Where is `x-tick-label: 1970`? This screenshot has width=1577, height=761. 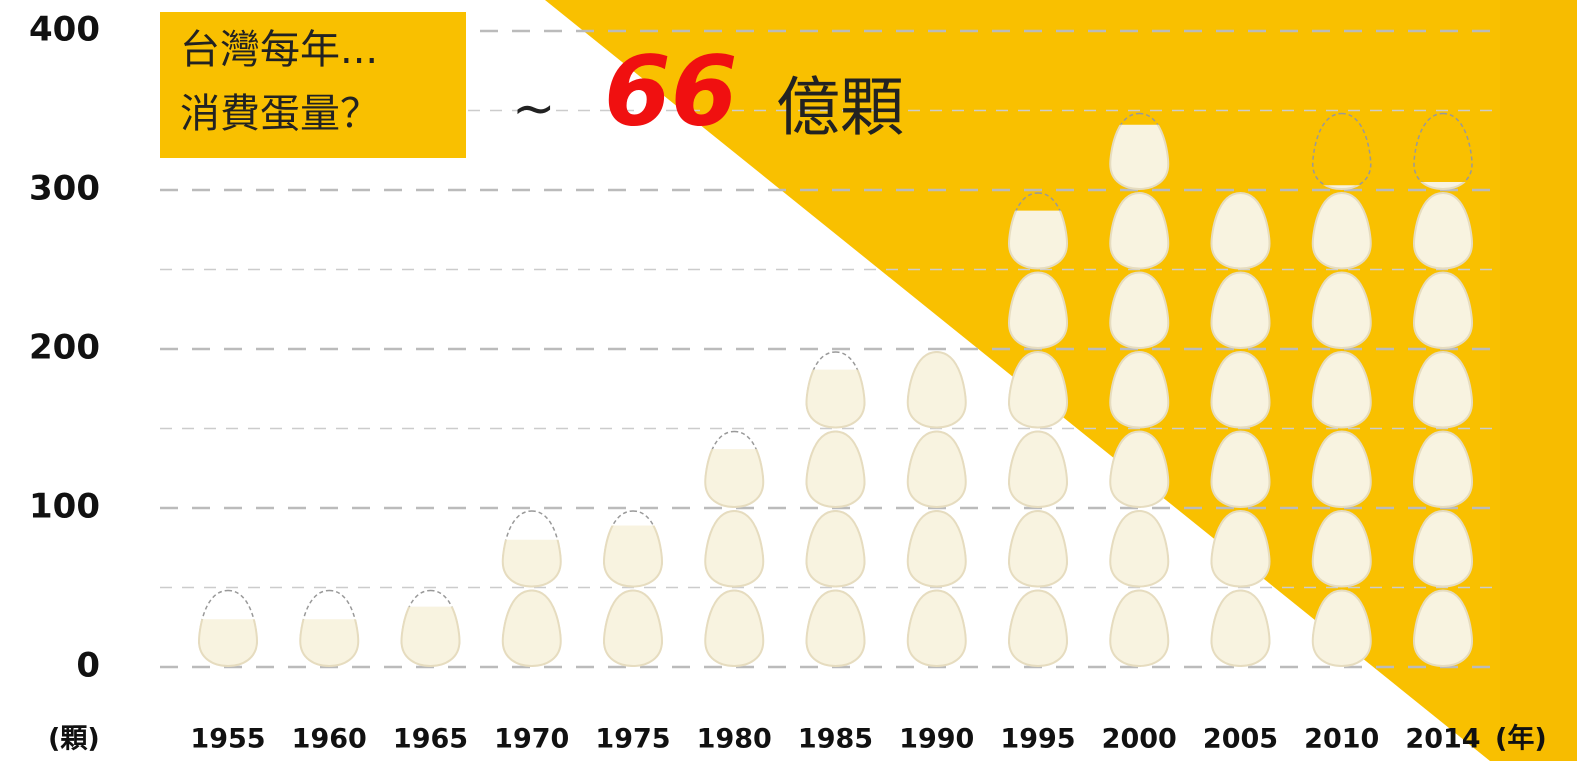
x-tick-label: 1970 is located at coordinates (531, 739).